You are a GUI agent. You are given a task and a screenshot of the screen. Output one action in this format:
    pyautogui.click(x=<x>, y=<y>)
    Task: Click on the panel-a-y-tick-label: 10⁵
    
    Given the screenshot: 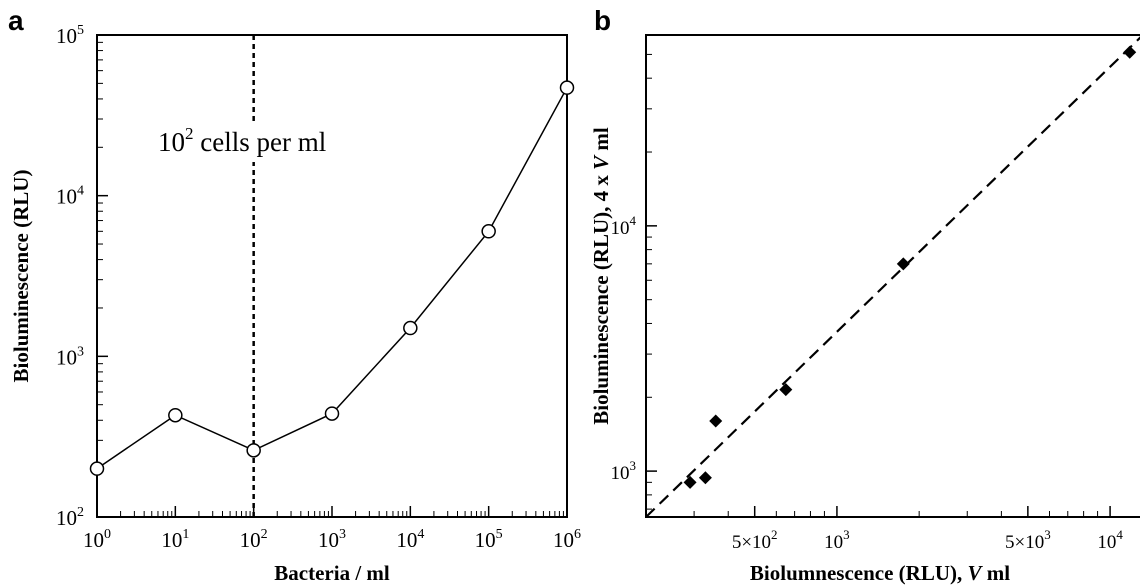 What is the action you would take?
    pyautogui.click(x=70, y=35)
    